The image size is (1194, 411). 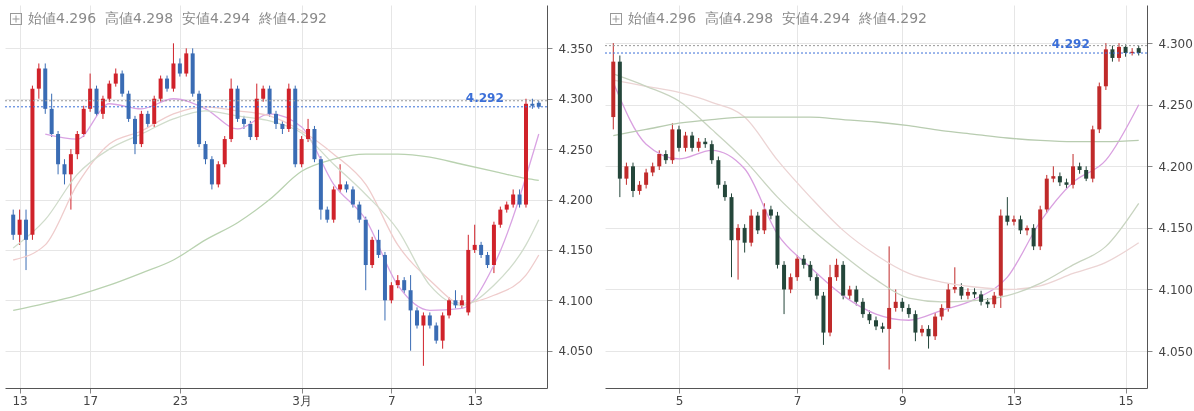 What do you see at coordinates (902, 400) in the screenshot?
I see `x-tick-label: 9` at bounding box center [902, 400].